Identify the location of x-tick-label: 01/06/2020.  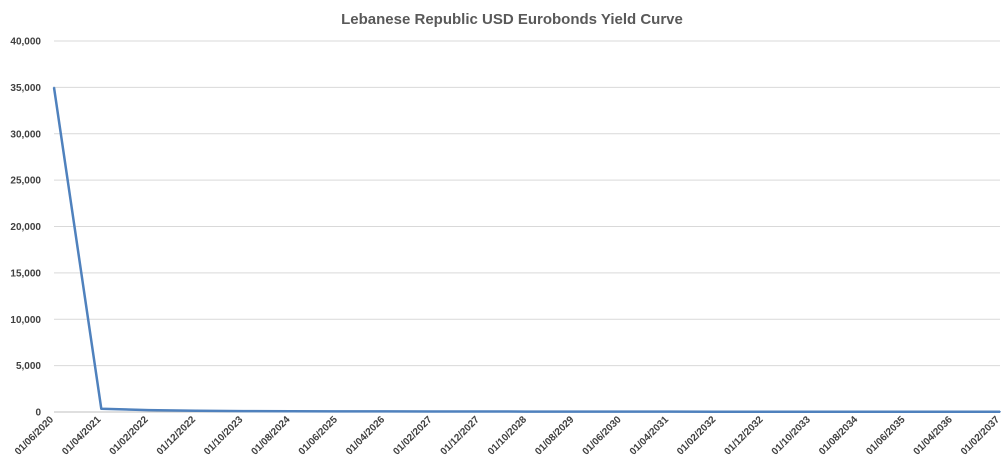
(34, 435).